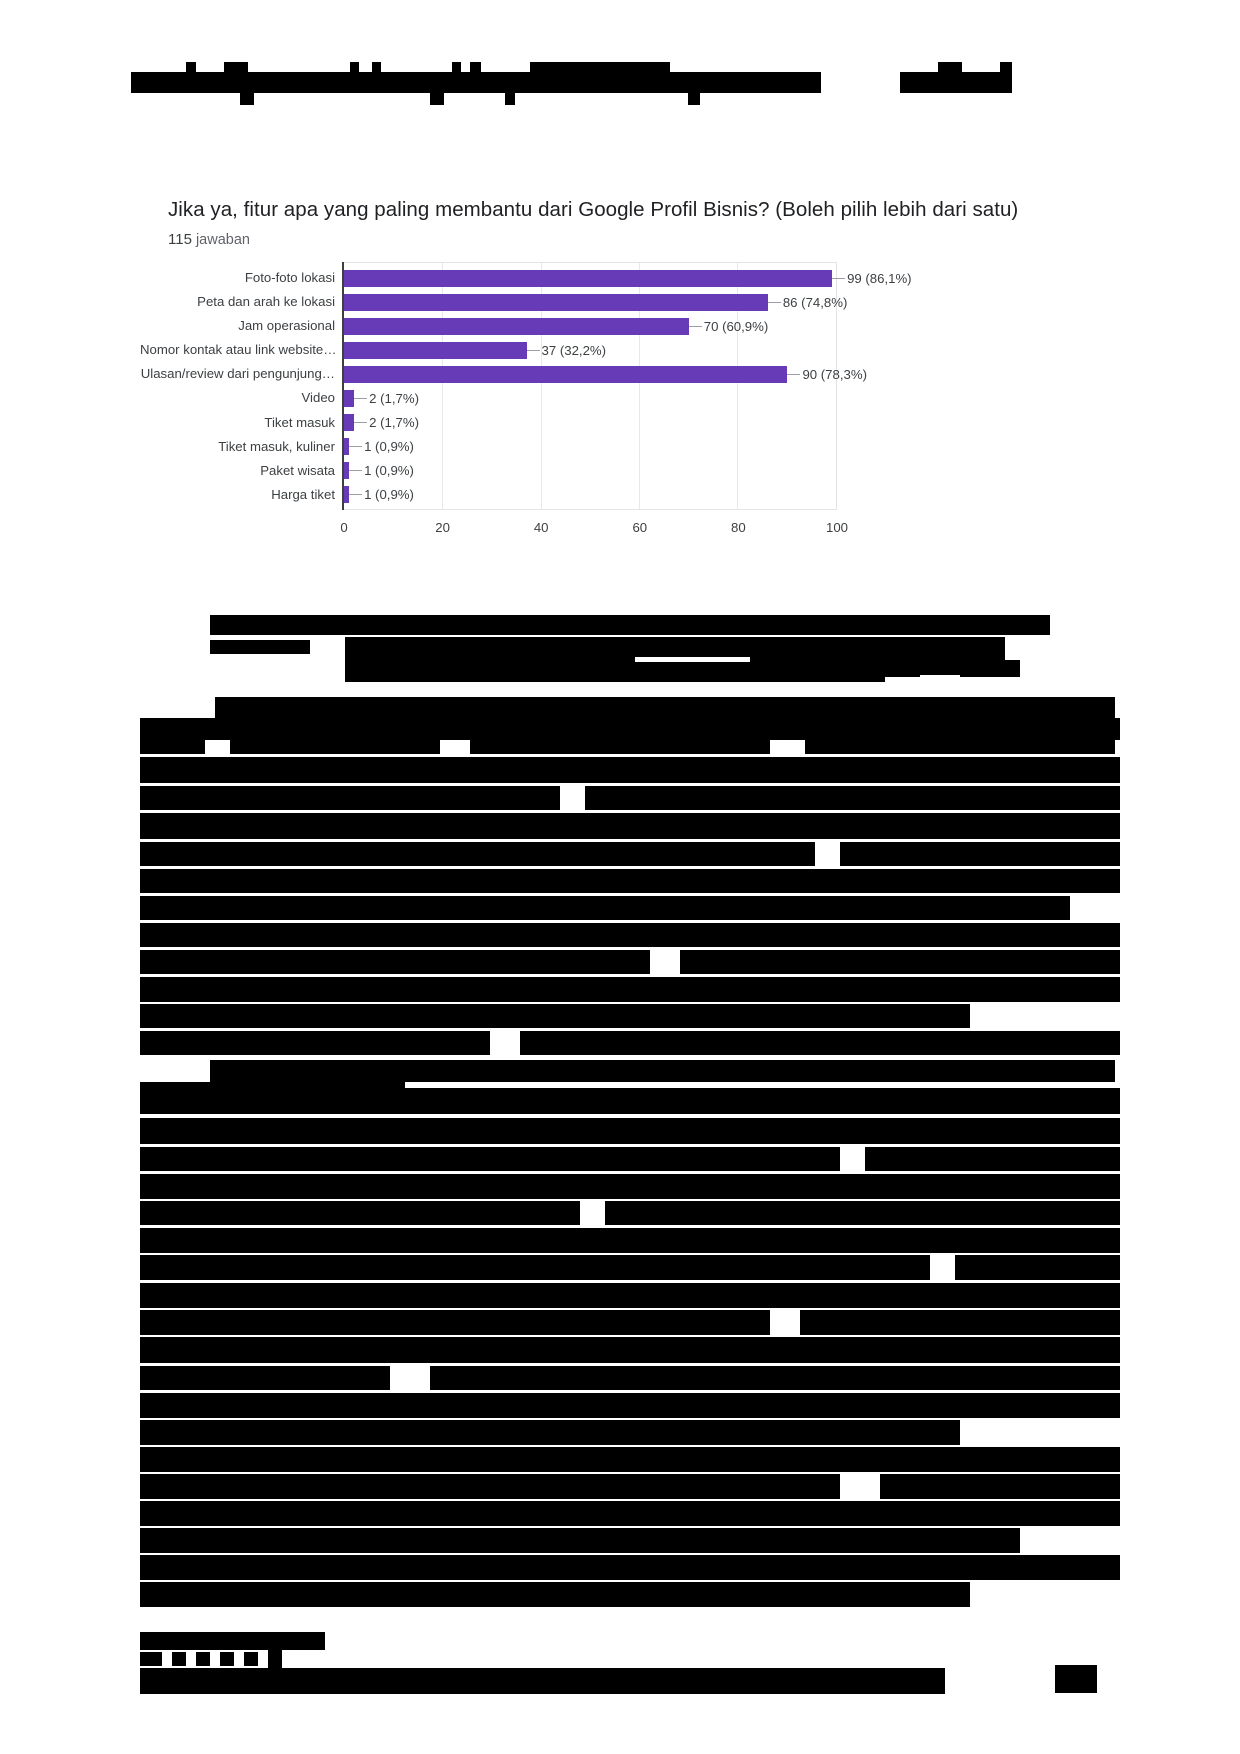  Describe the element at coordinates (541, 527) in the screenshot. I see `x-tick-label: 40` at that location.